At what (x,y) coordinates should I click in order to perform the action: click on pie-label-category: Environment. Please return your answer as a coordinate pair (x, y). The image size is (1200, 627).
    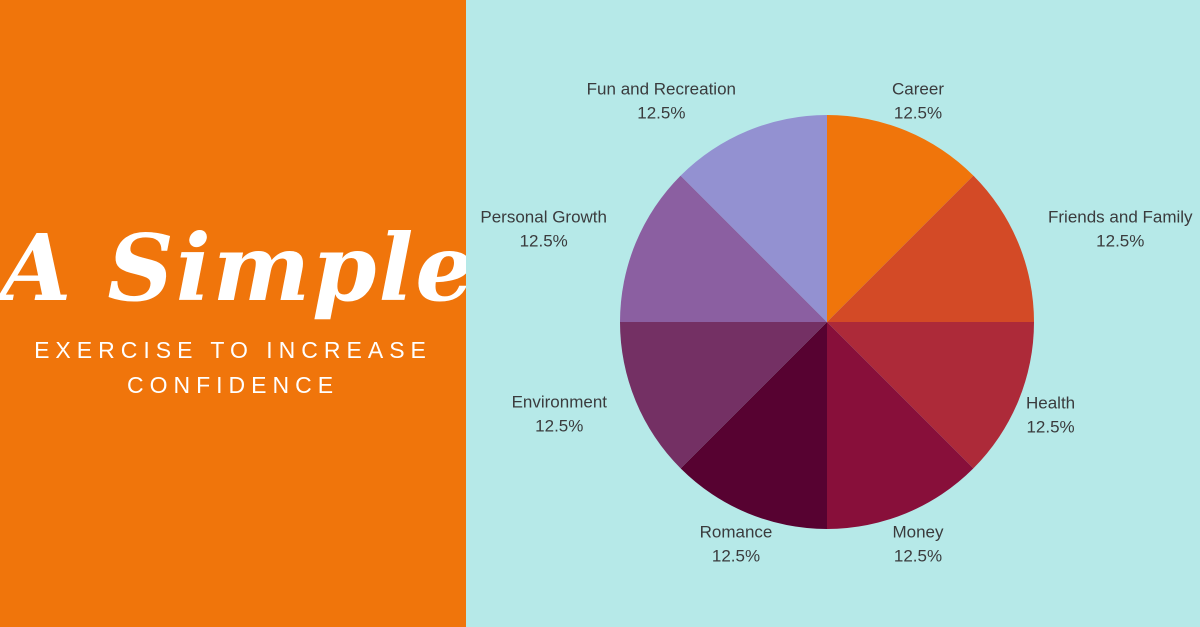
    Looking at the image, I should click on (559, 402).